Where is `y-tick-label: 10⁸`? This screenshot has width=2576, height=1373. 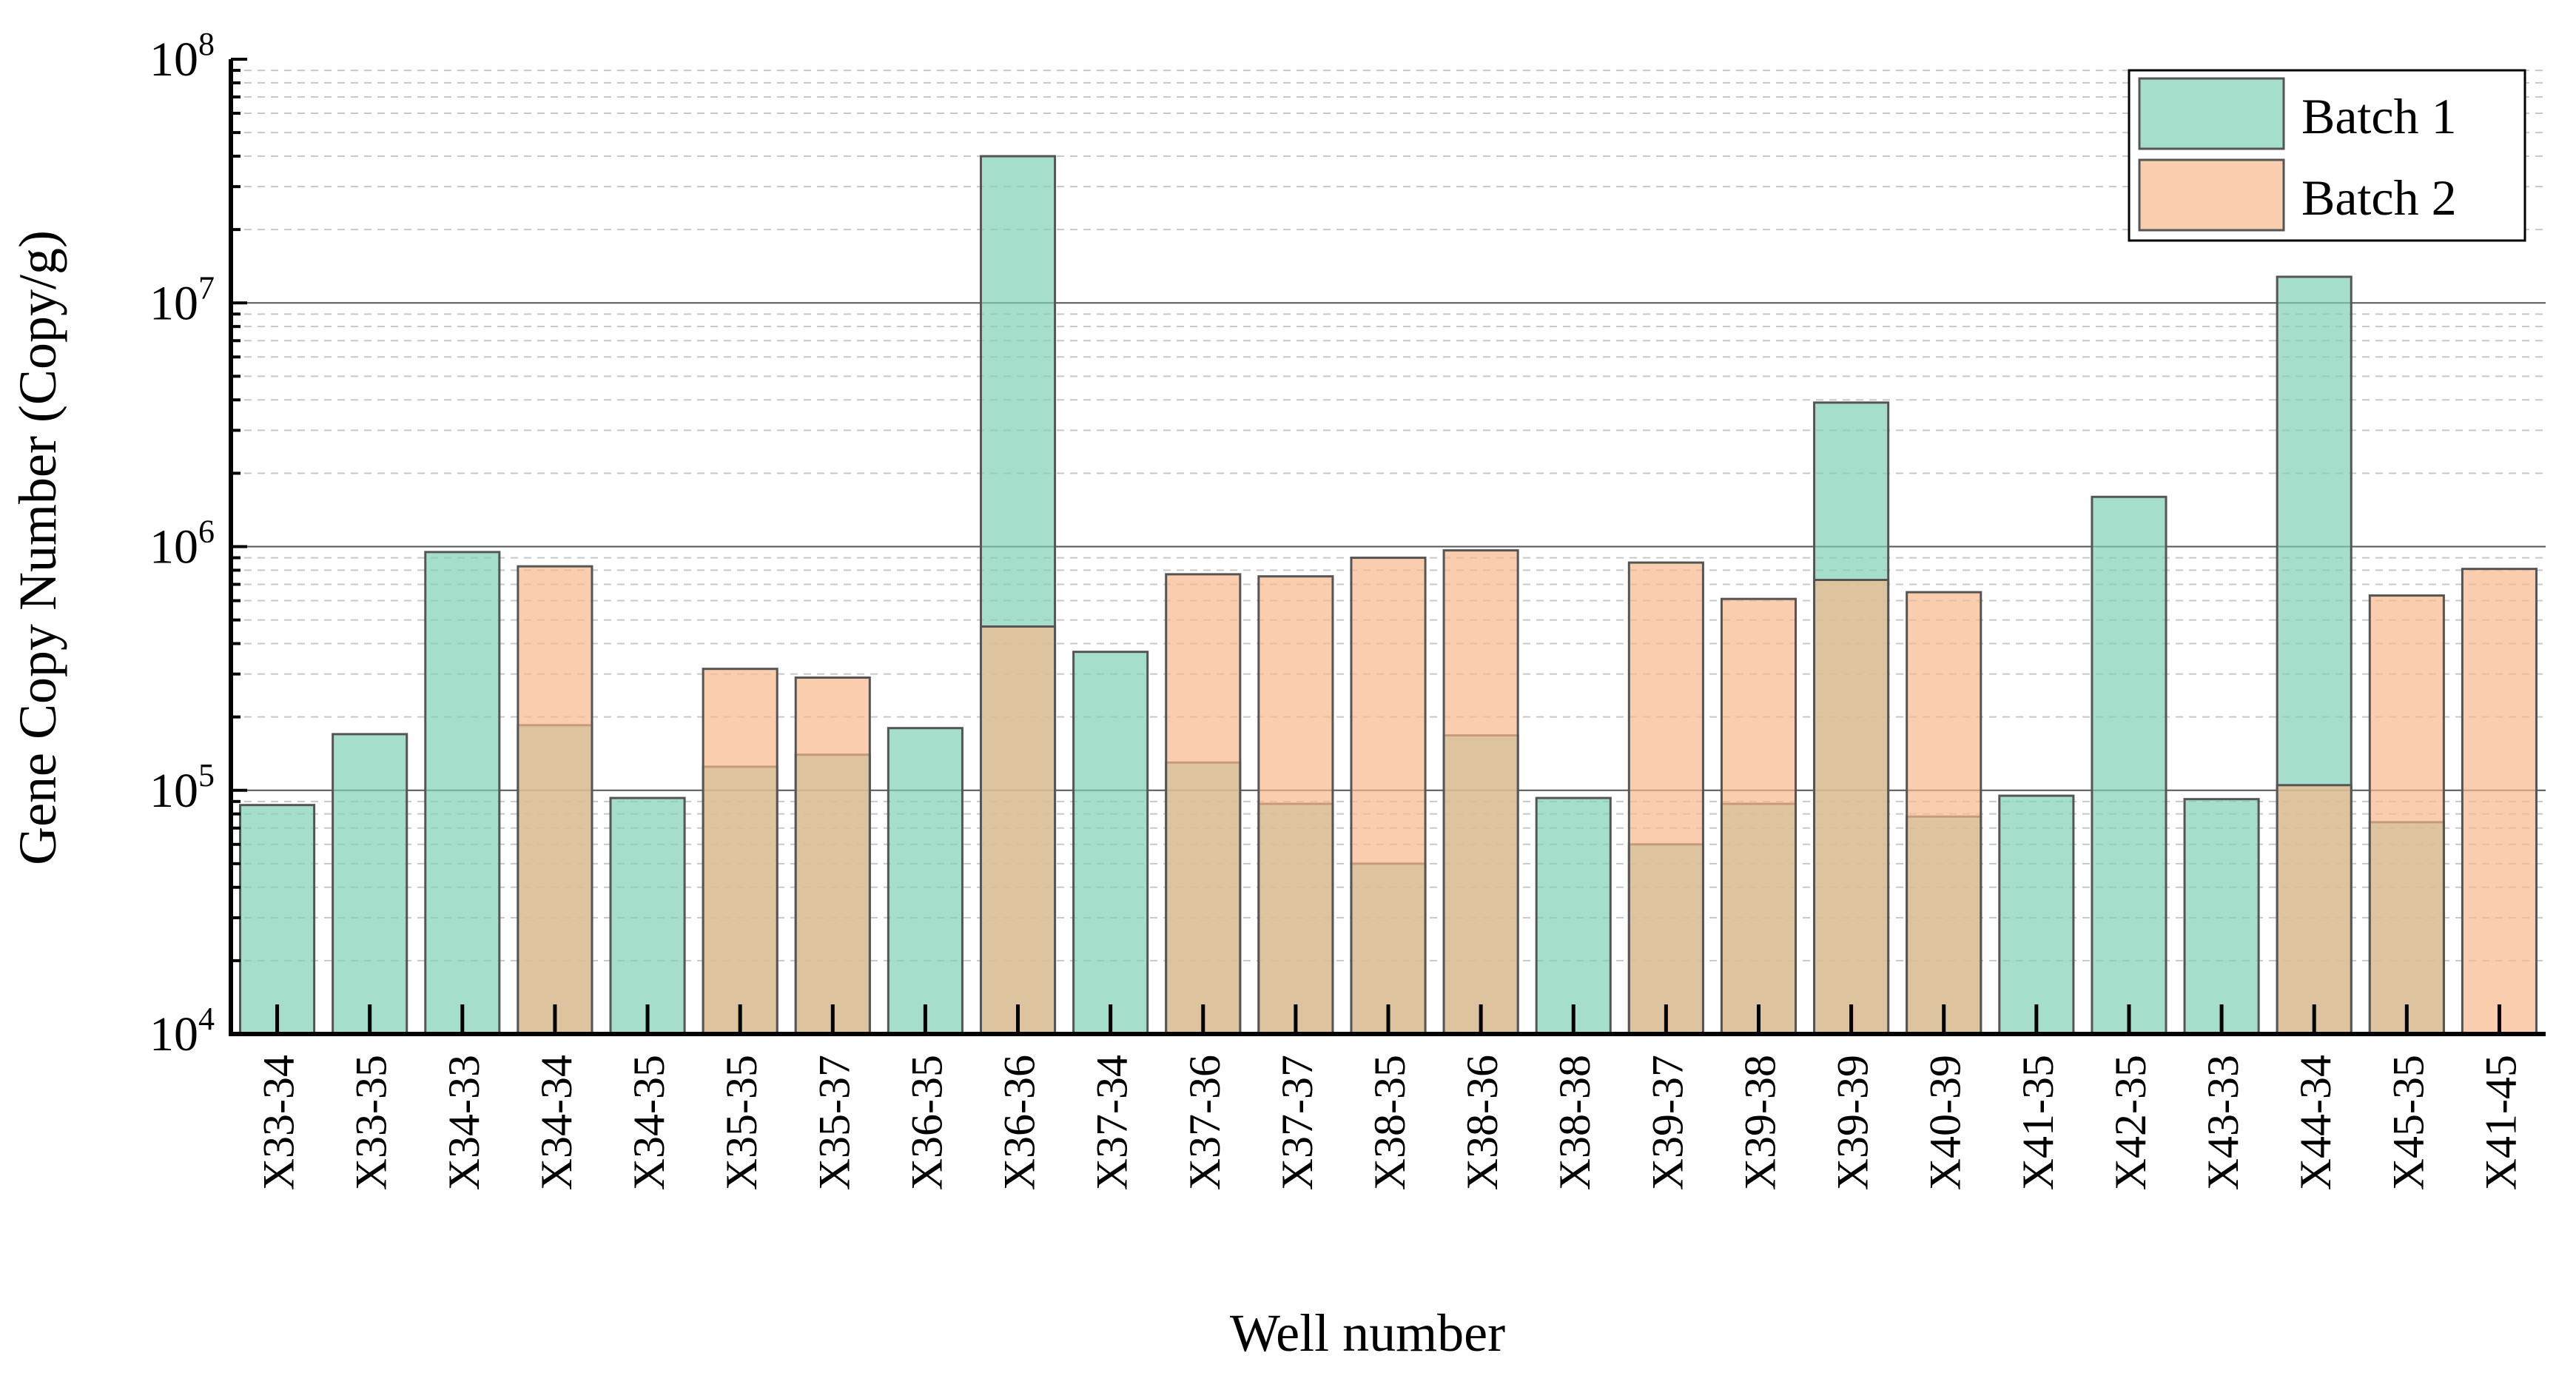 y-tick-label: 10⁸ is located at coordinates (182, 56).